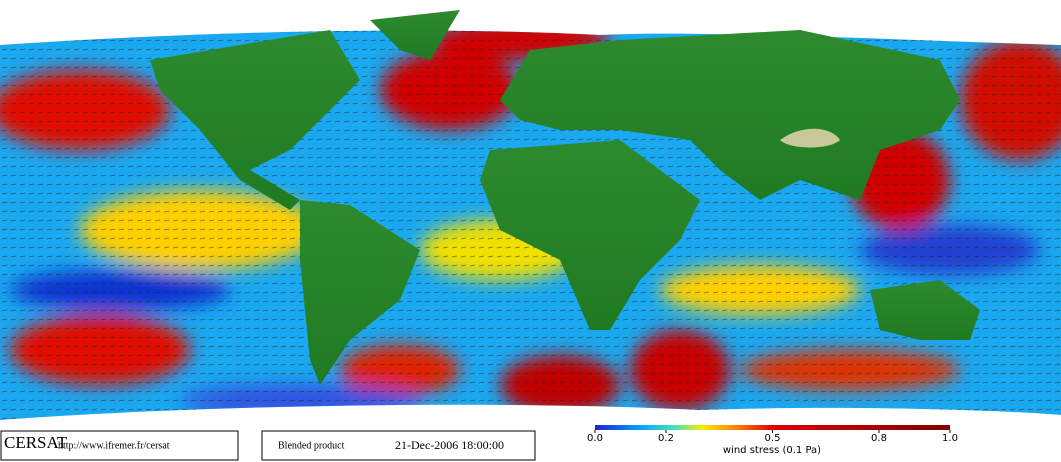 The image size is (1061, 462). Describe the element at coordinates (879, 438) in the screenshot. I see `colorbar-tick-label: 0.8` at that location.